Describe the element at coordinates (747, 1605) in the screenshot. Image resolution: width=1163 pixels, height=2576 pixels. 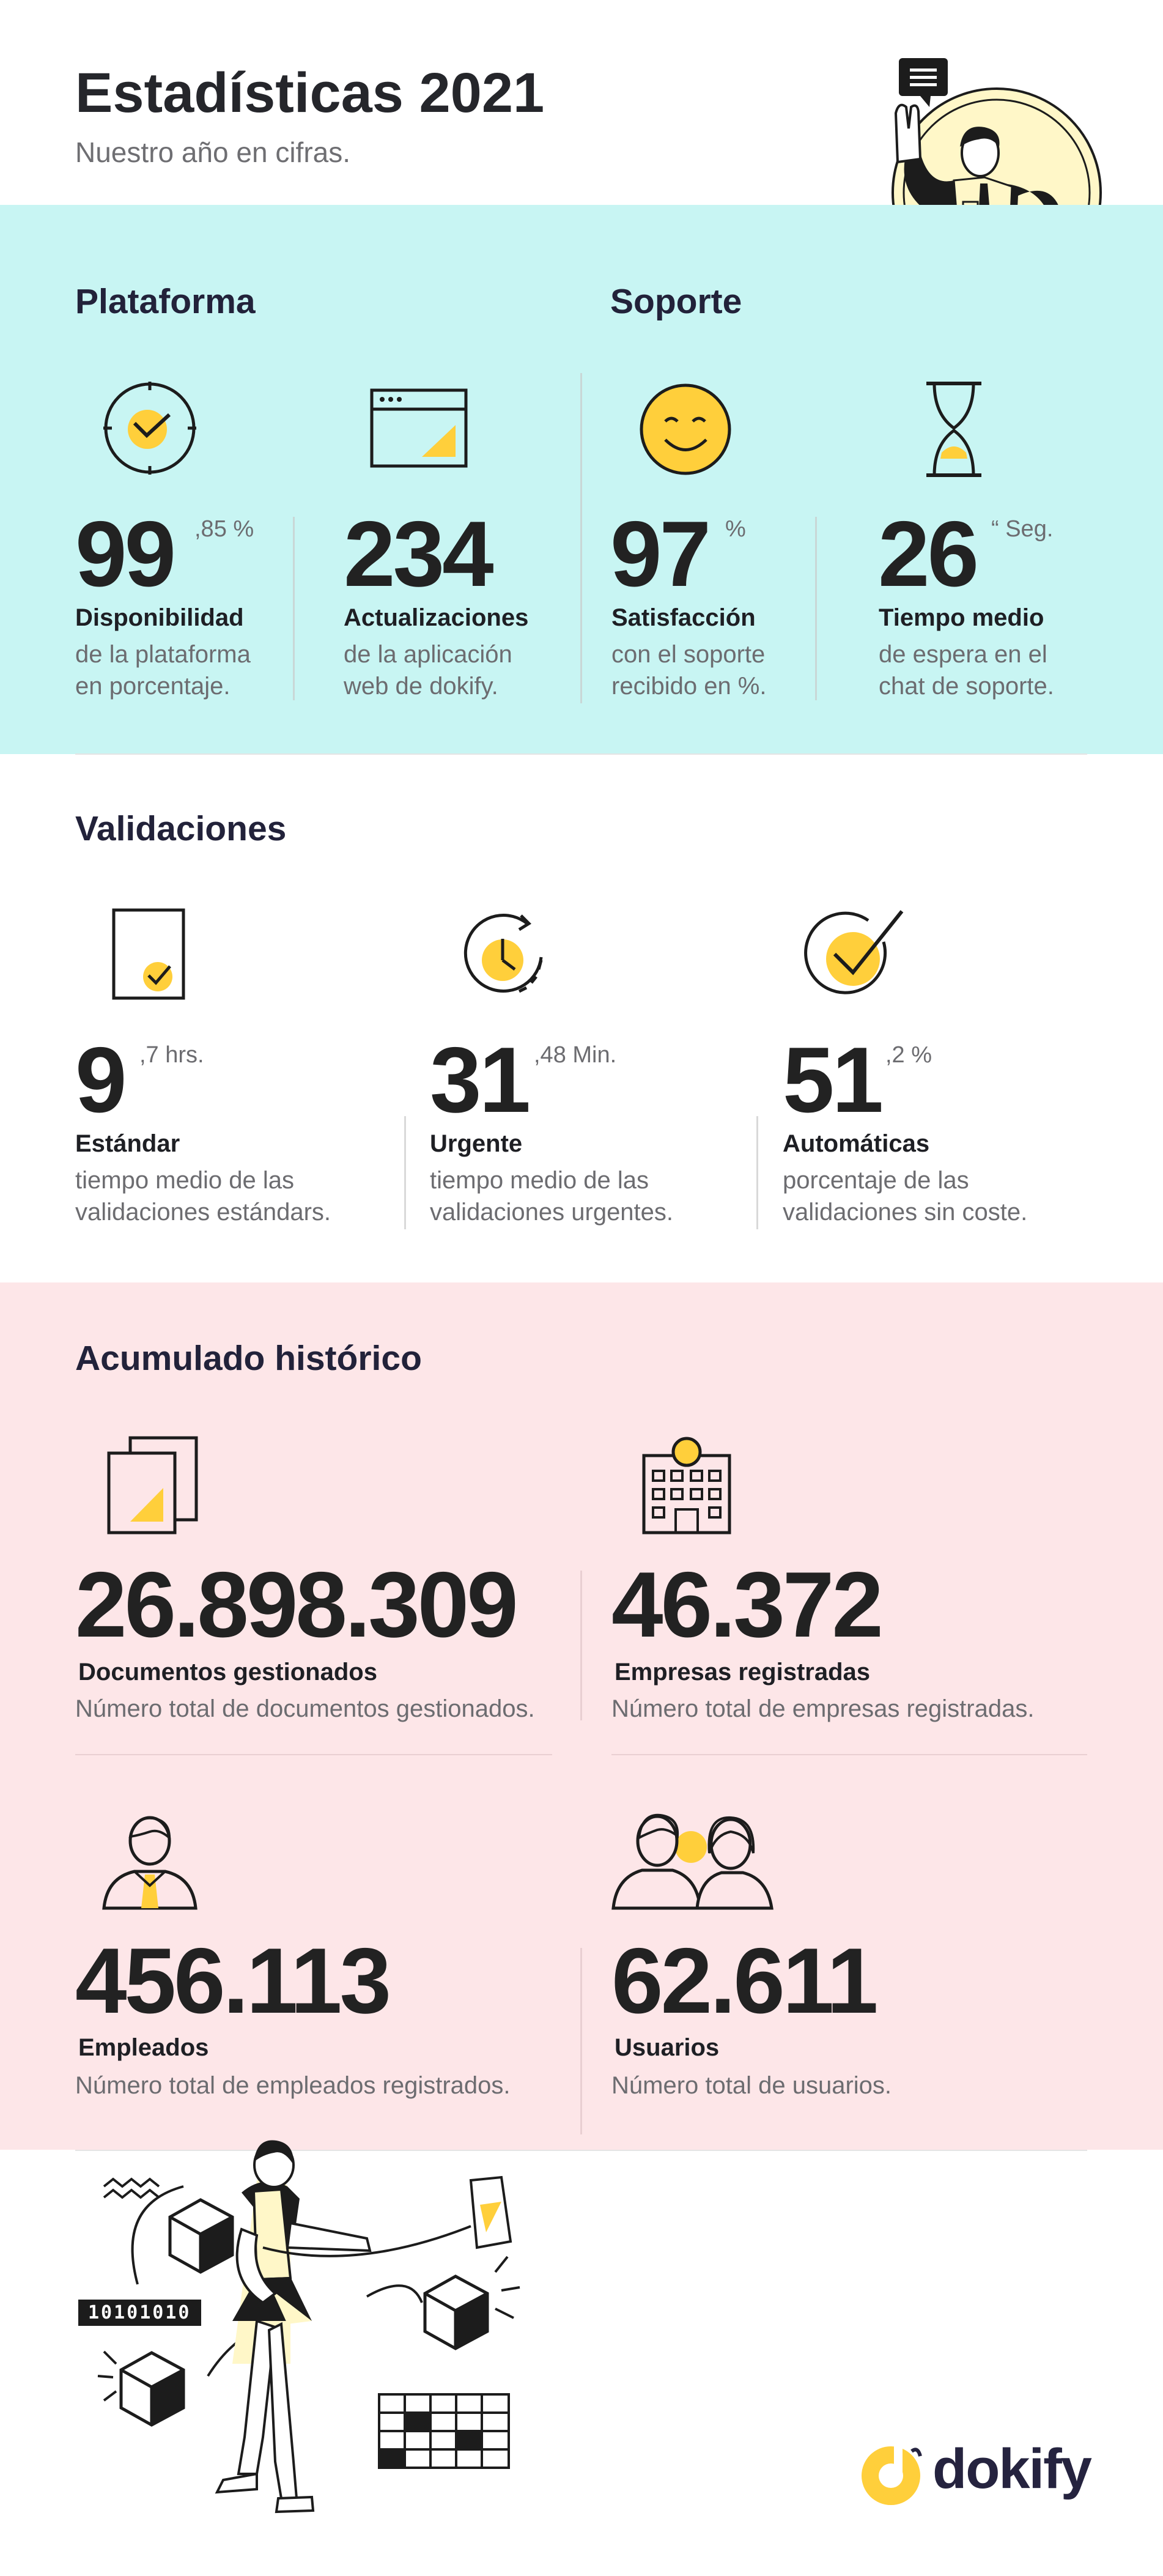
I see `stat-number: 46.372` at that location.